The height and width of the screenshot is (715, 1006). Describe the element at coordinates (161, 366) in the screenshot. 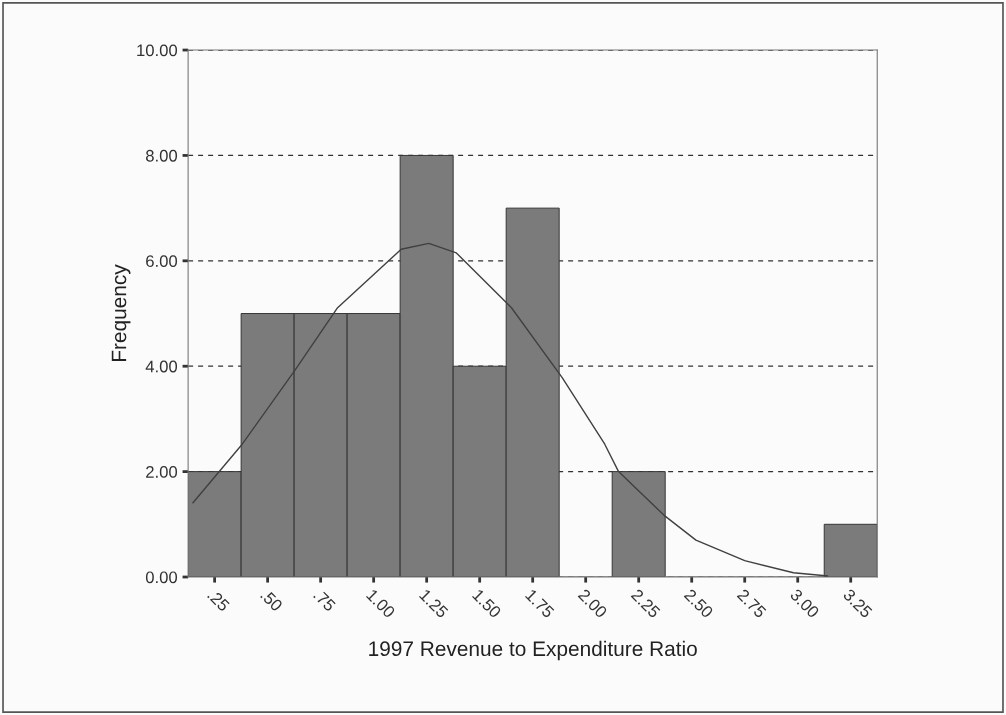

I see `y-tick-label: 4.00` at that location.